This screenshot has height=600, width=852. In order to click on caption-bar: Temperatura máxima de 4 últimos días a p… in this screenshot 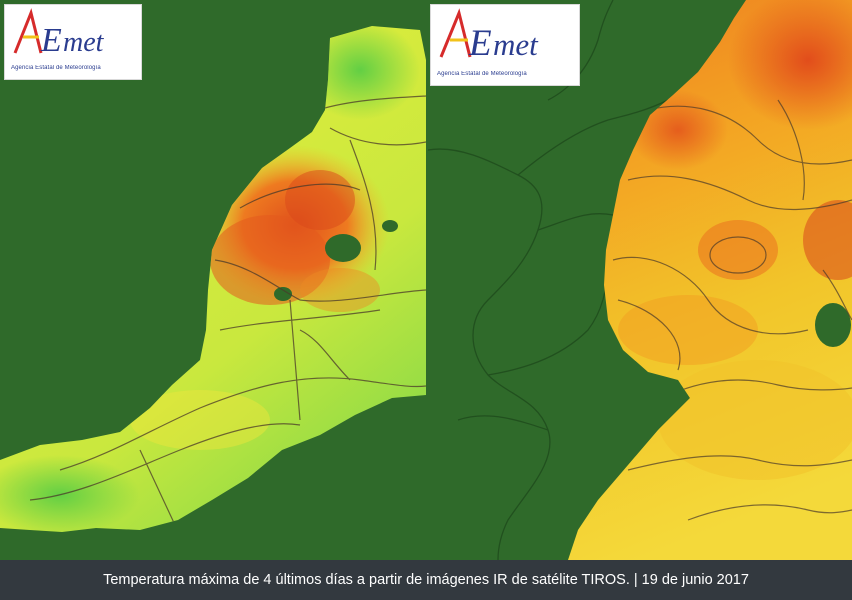, I will do `click(426, 580)`.